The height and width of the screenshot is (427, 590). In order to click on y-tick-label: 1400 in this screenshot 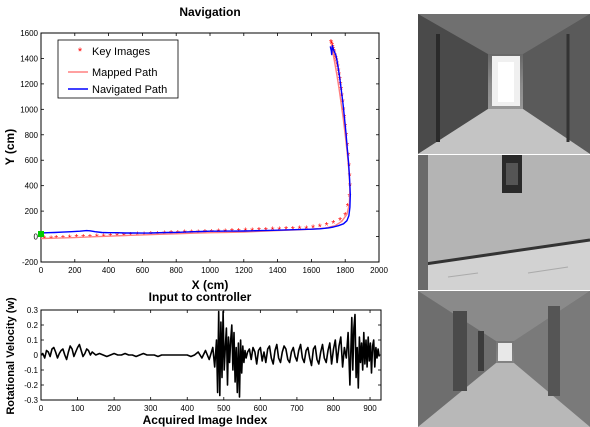, I will do `click(29, 58)`.